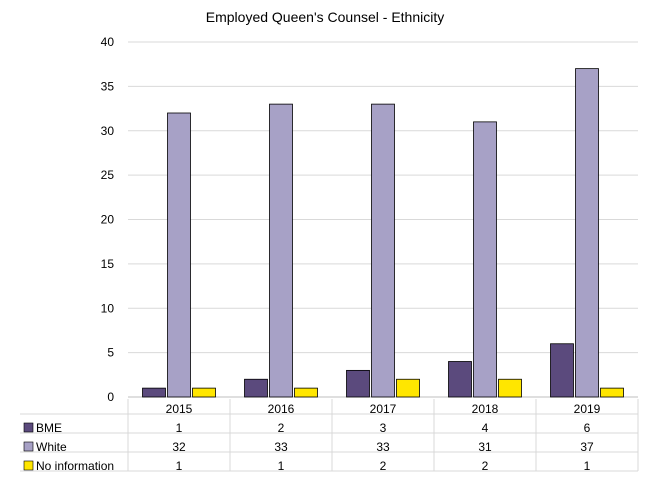 Image resolution: width=650 pixels, height=480 pixels. What do you see at coordinates (204, 392) in the screenshot?
I see `bar-no-information-2015` at bounding box center [204, 392].